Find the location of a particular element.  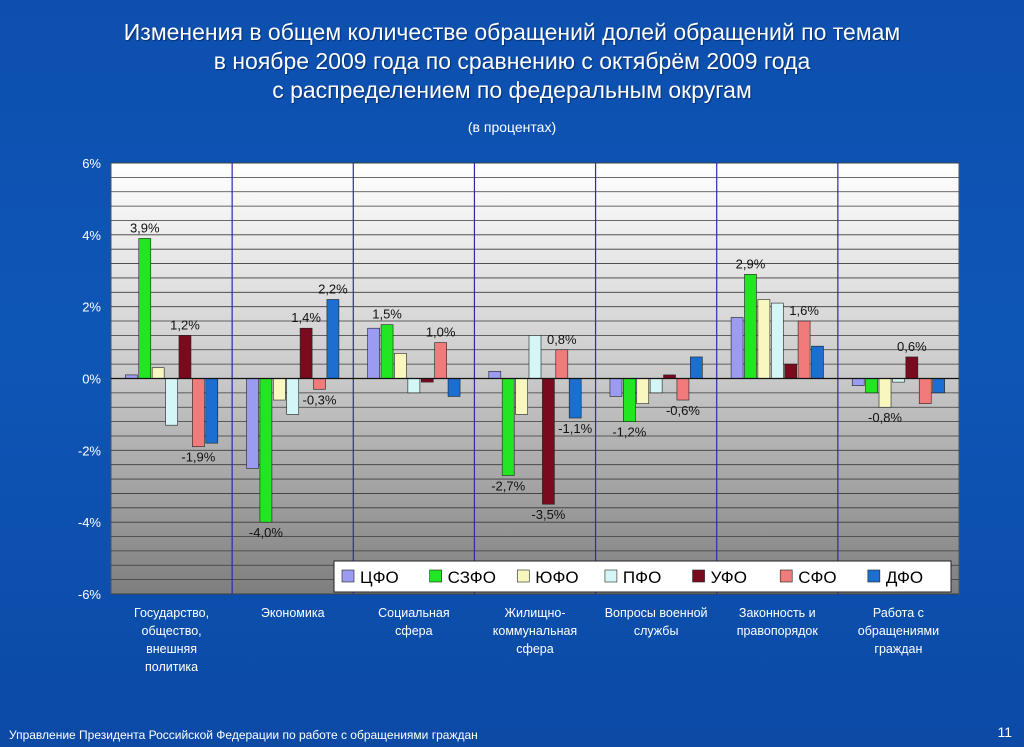

bar-СЗФО-3 is located at coordinates (508, 427).